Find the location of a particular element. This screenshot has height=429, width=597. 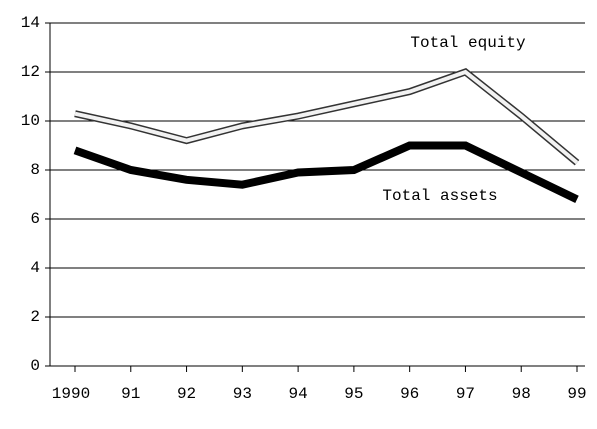

y-tick-label: 2 is located at coordinates (35, 317).